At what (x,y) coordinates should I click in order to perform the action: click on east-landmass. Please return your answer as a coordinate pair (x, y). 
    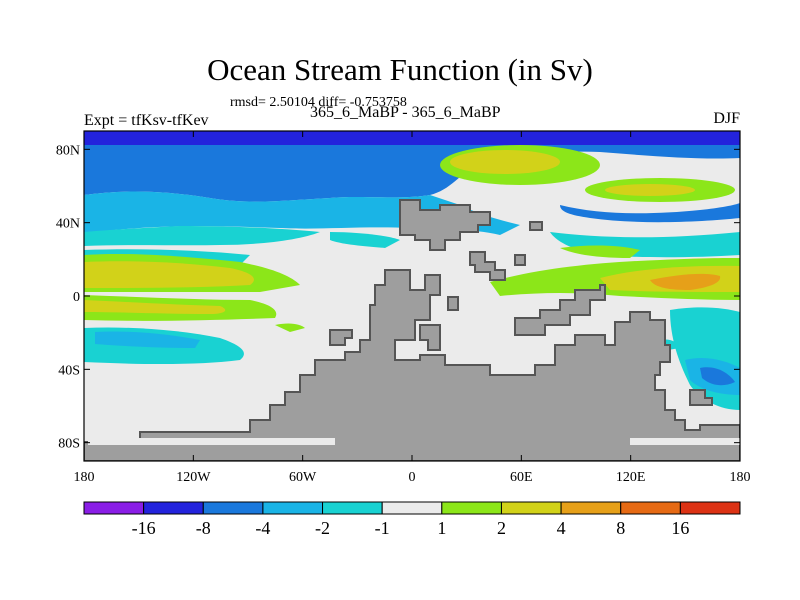
    Looking at the image, I should click on (560, 310).